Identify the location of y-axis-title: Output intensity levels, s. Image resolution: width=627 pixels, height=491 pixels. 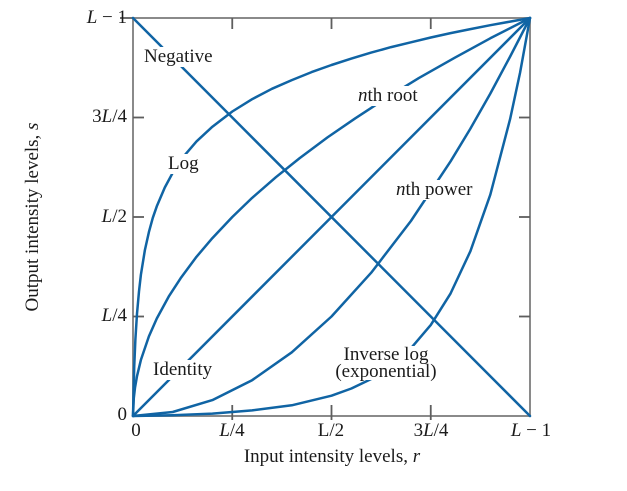
(32, 217).